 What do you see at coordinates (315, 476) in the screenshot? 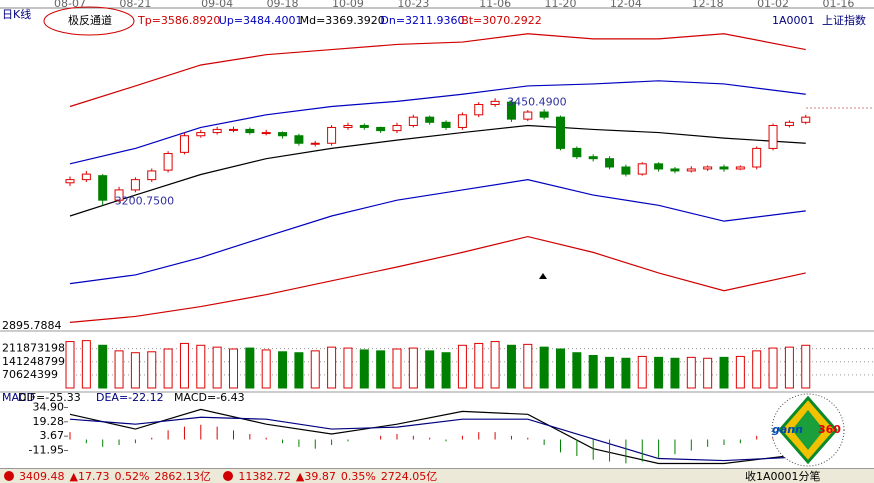
I see `sz-change: ▲39.87` at bounding box center [315, 476].